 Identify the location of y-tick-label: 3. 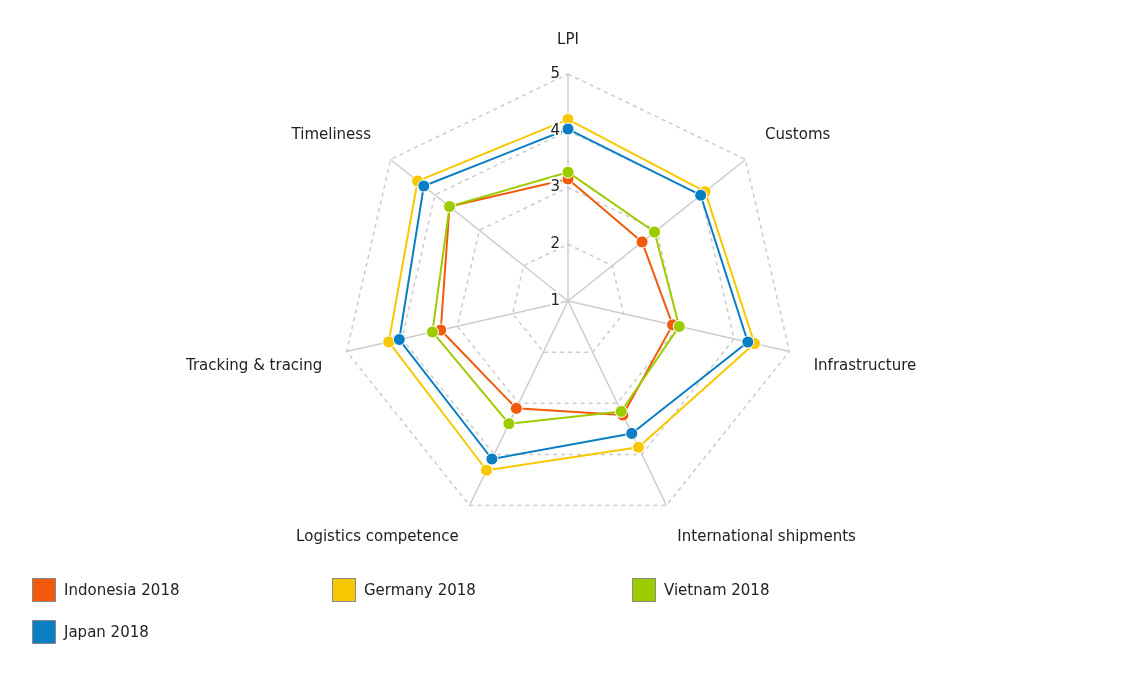
(555, 186).